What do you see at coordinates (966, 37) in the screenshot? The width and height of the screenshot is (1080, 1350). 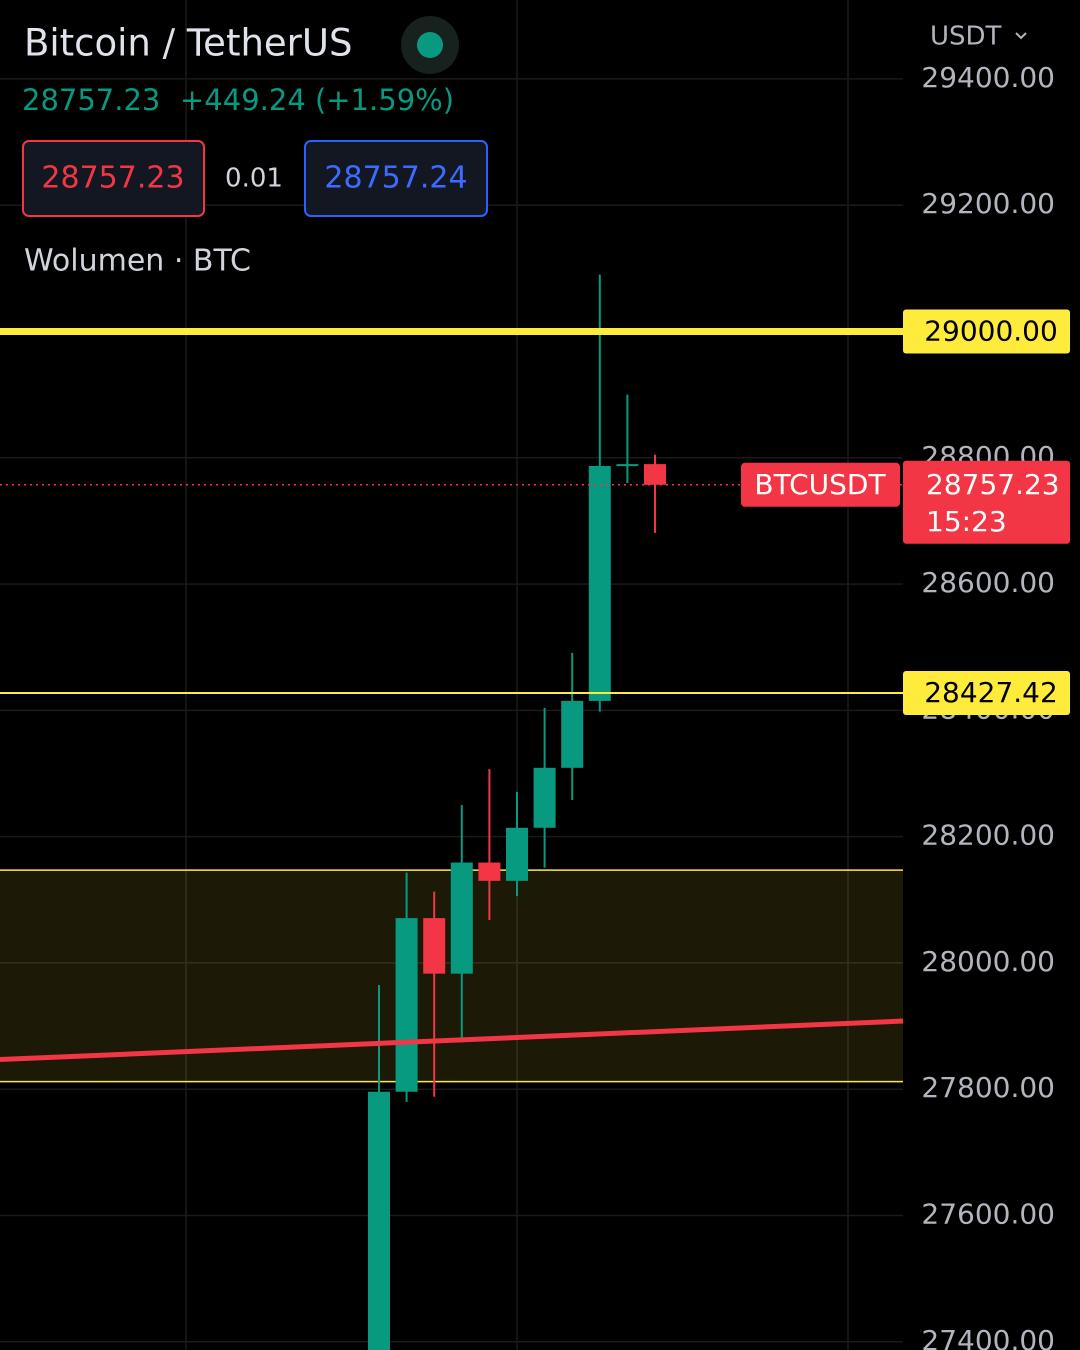 I see `currency-selector: USDT` at bounding box center [966, 37].